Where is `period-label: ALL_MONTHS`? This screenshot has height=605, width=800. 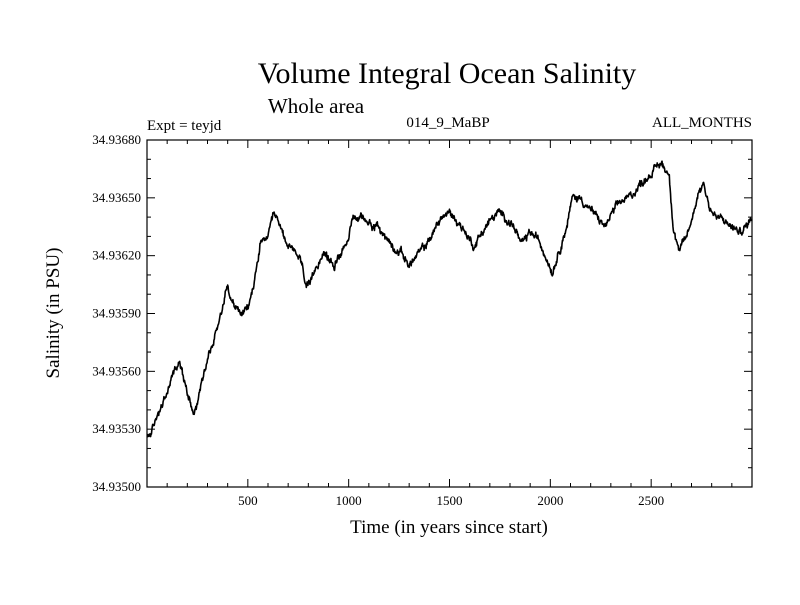 period-label: ALL_MONTHS is located at coordinates (702, 123).